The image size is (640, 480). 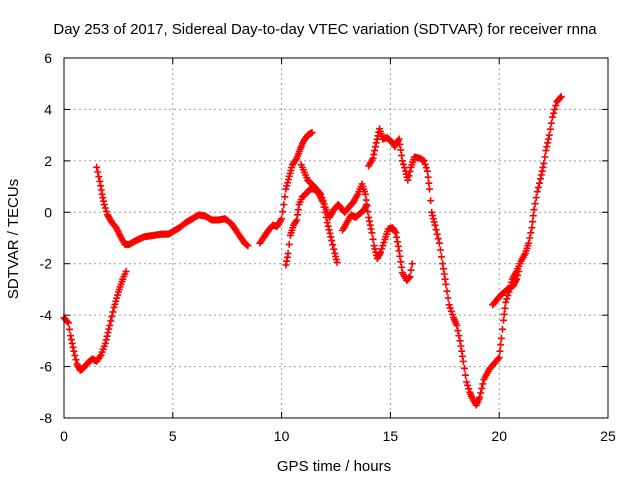 I want to click on y-tick-label: 6, so click(x=48, y=58).